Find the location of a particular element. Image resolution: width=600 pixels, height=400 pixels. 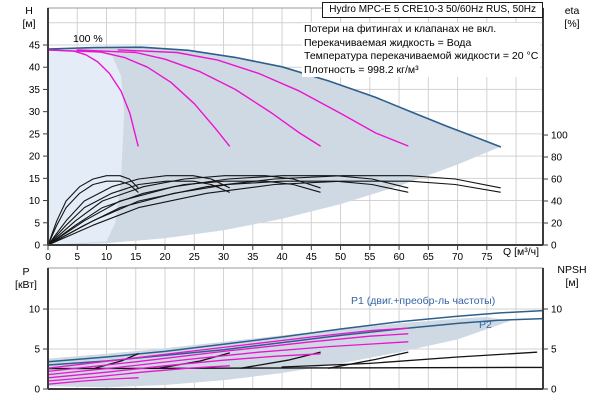

info-line-density: Плотность = 998.2 кг/м³ is located at coordinates (361, 69).